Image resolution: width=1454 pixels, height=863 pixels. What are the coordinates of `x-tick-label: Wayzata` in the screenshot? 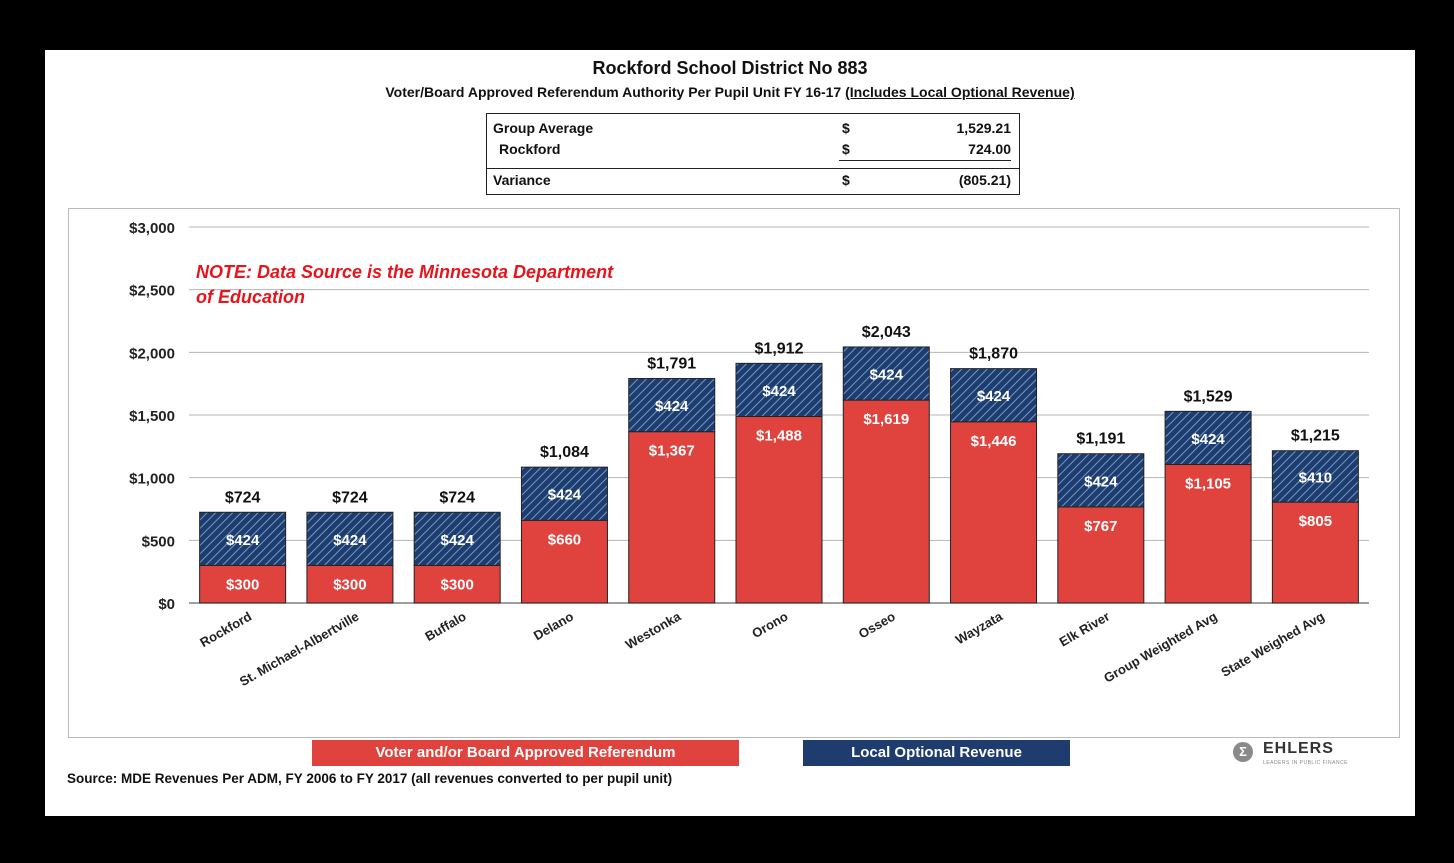 It's located at (979, 627).